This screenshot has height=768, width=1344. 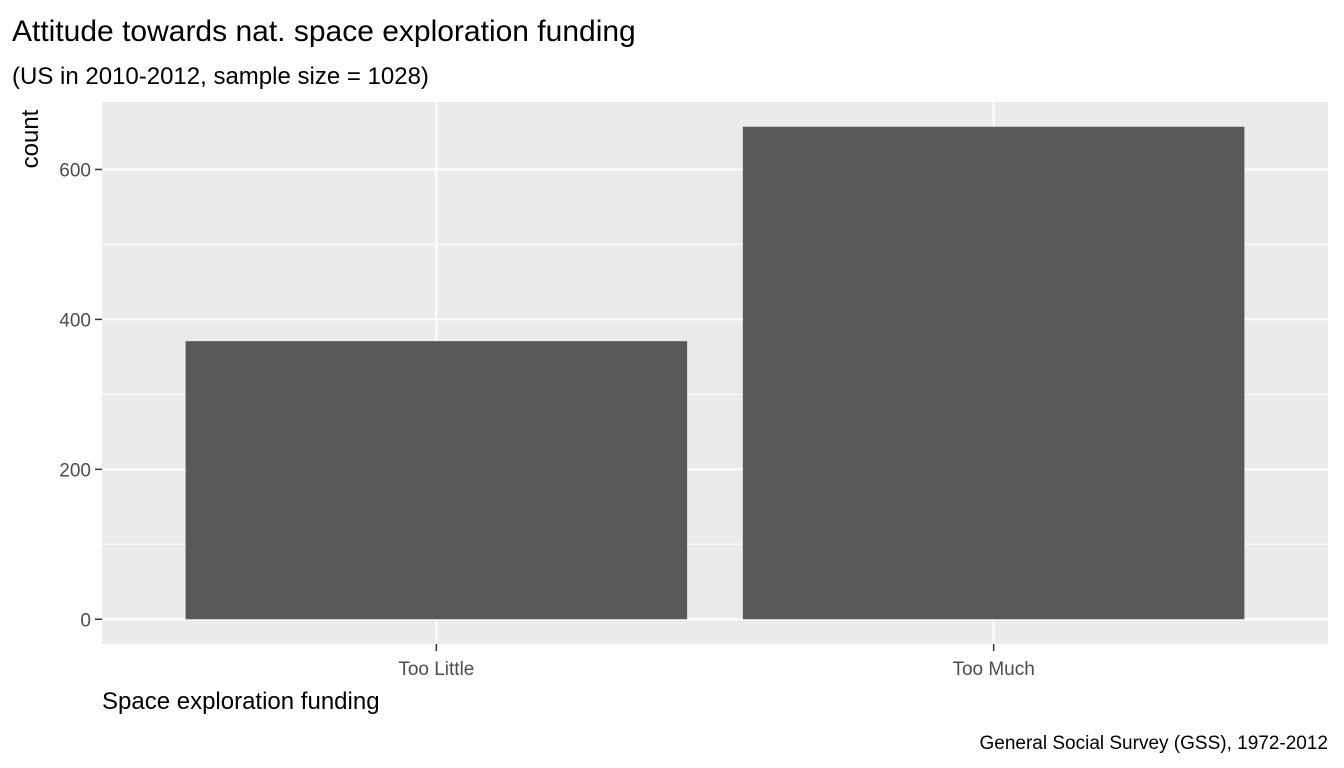 What do you see at coordinates (220, 76) in the screenshot?
I see `chart-subtitle: (US in 2010-2012, sample size = 1028)` at bounding box center [220, 76].